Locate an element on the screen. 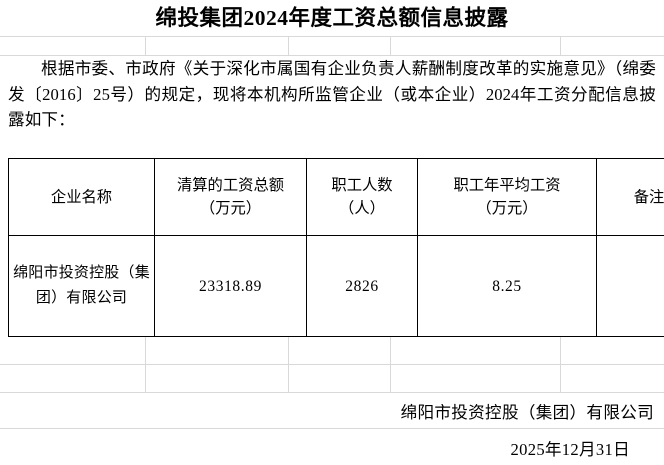 The height and width of the screenshot is (465, 664). average-wage-value: 8.25 is located at coordinates (507, 286).